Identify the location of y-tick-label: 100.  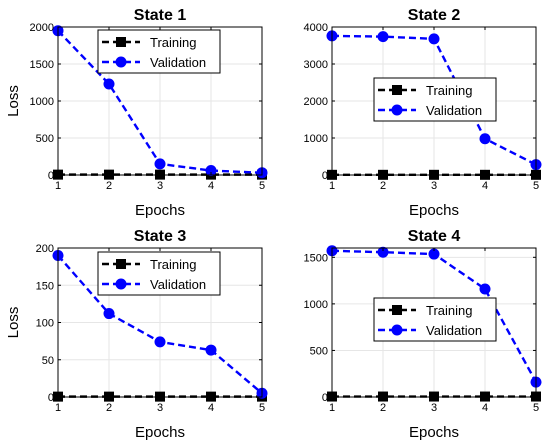
(45, 324).